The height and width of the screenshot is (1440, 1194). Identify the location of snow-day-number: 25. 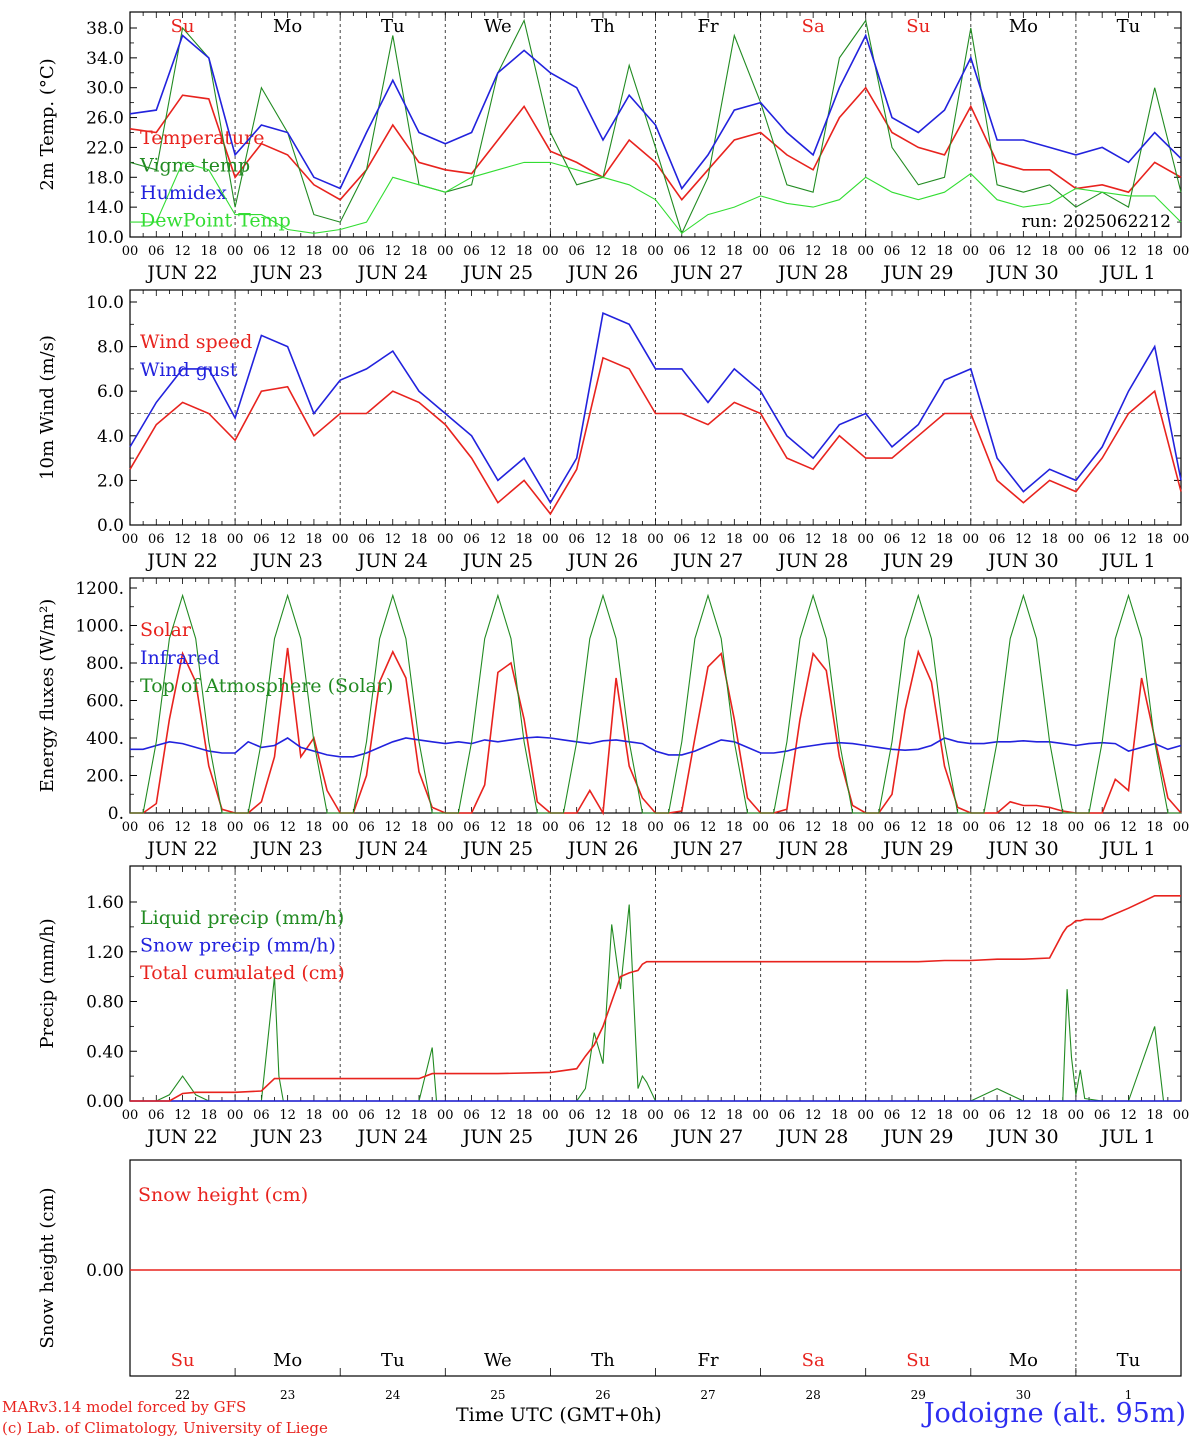
(497, 1395).